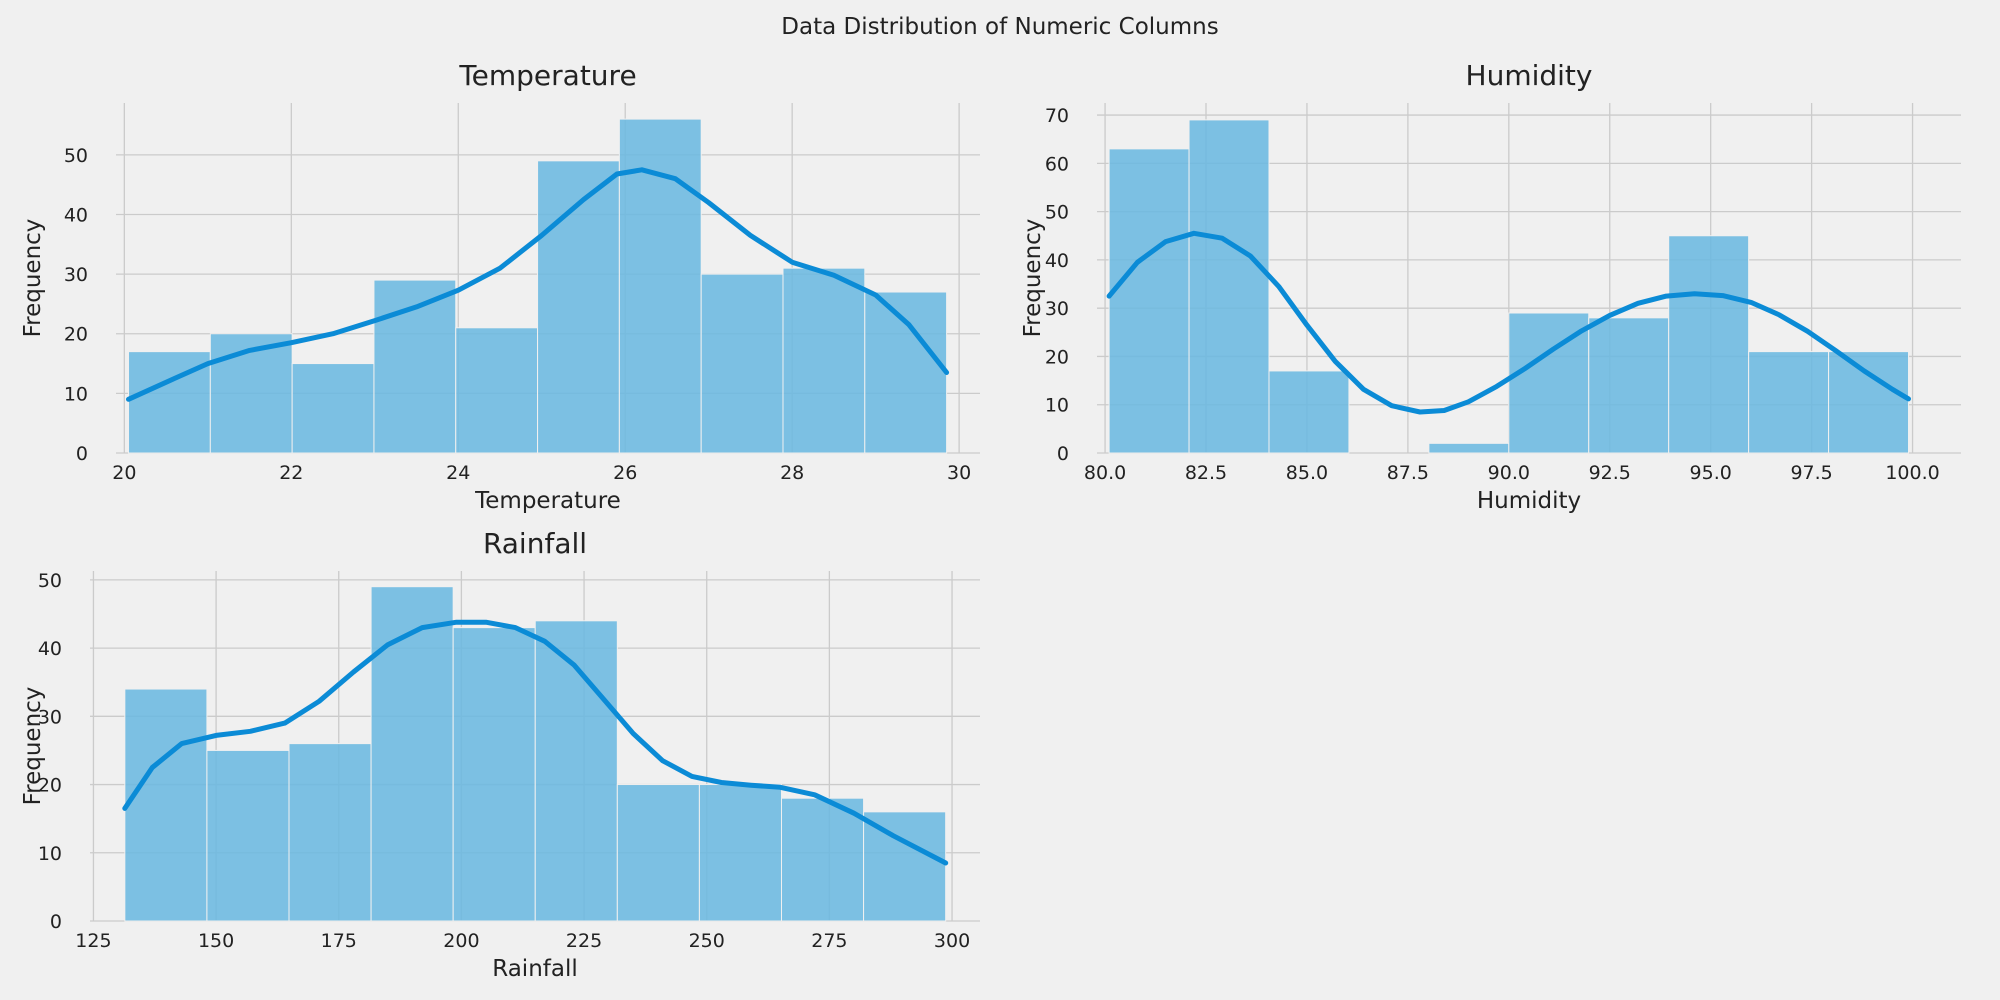 This screenshot has width=2000, height=1000. I want to click on y-tick-label: 60, so click(1057, 164).